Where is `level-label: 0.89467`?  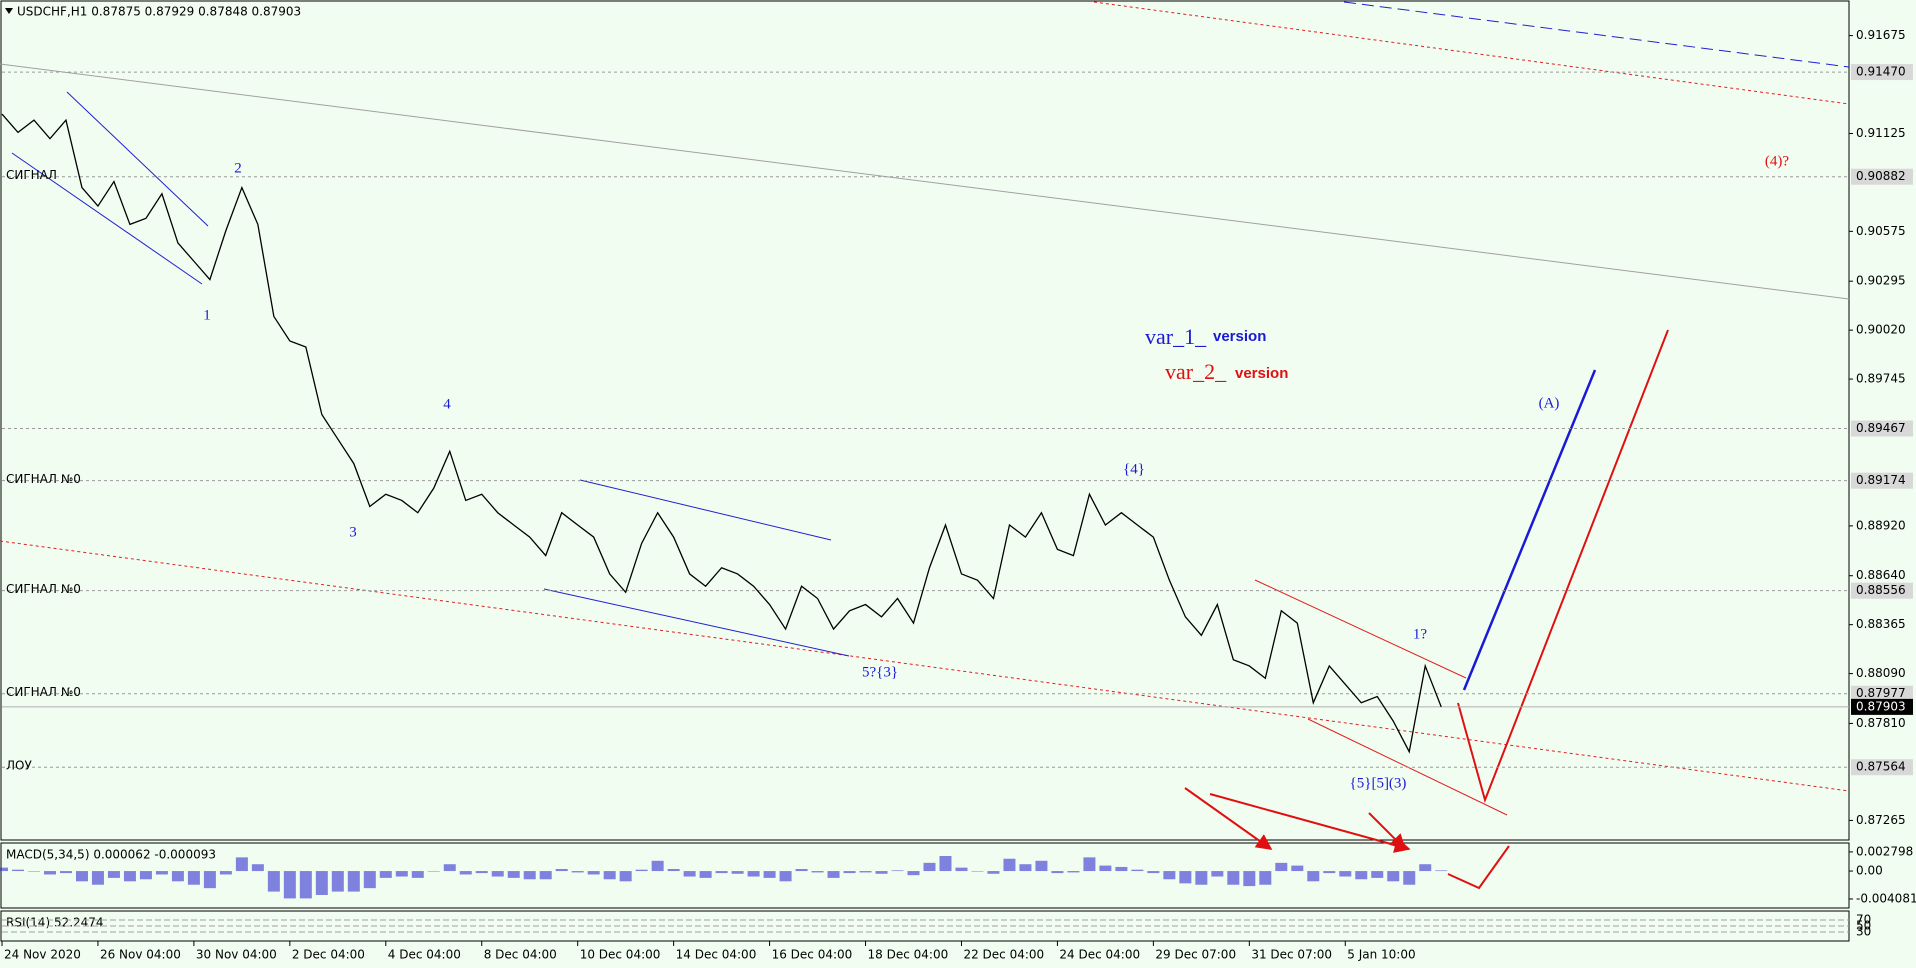 level-label: 0.89467 is located at coordinates (1881, 428).